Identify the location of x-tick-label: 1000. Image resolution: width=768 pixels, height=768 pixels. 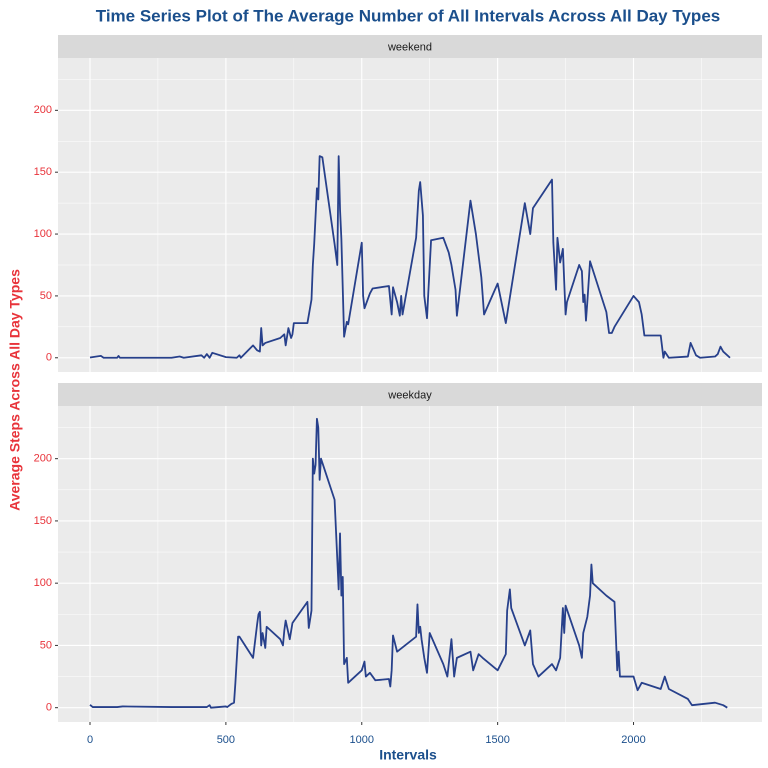
(362, 740).